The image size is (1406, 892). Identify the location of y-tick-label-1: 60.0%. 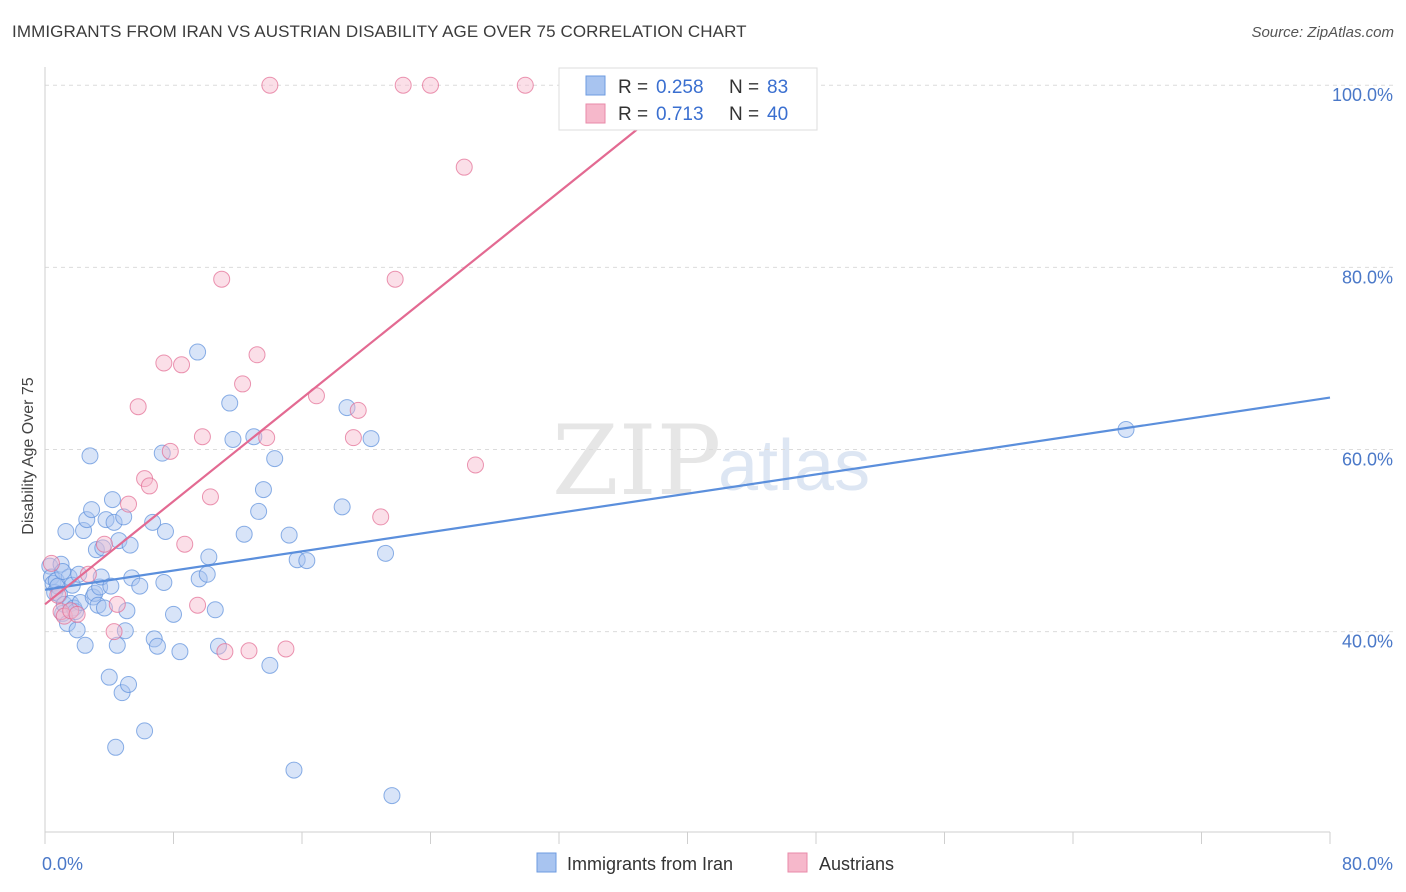
(1367, 460).